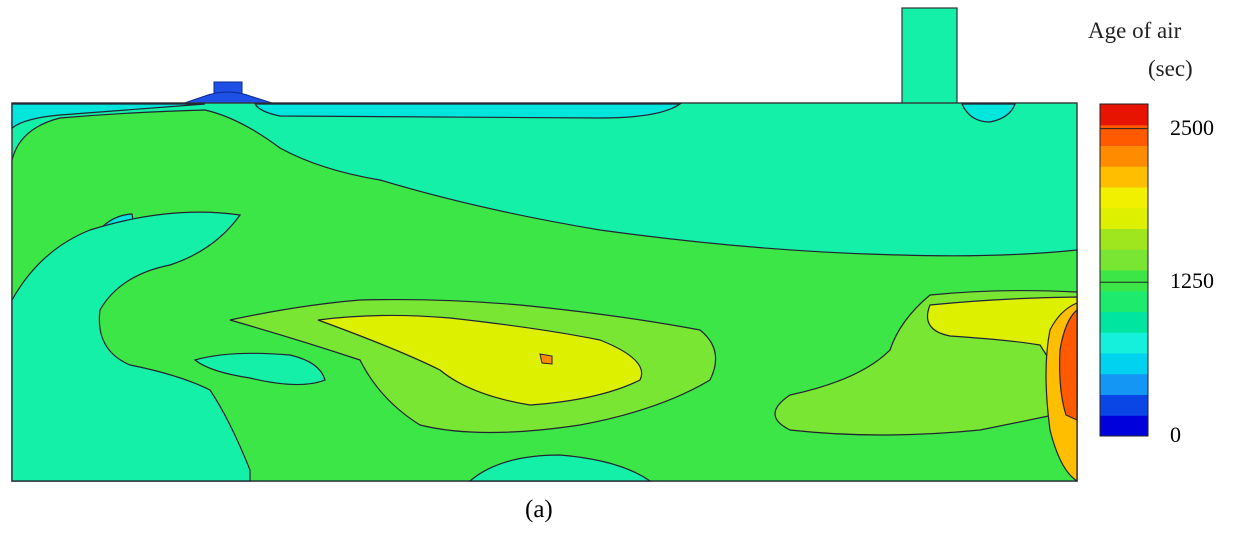 The image size is (1233, 533). I want to click on colorbar, so click(1124, 270).